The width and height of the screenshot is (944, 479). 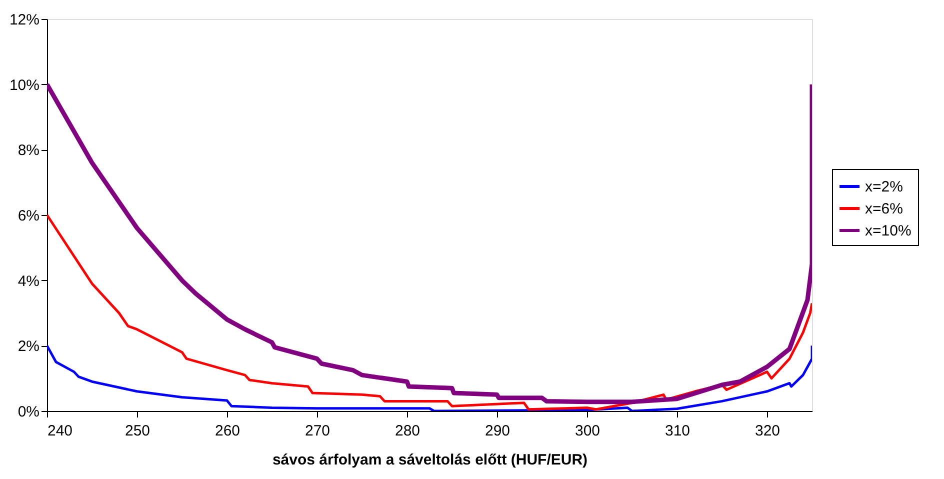 I want to click on x-tick-label: 240, so click(x=60, y=431).